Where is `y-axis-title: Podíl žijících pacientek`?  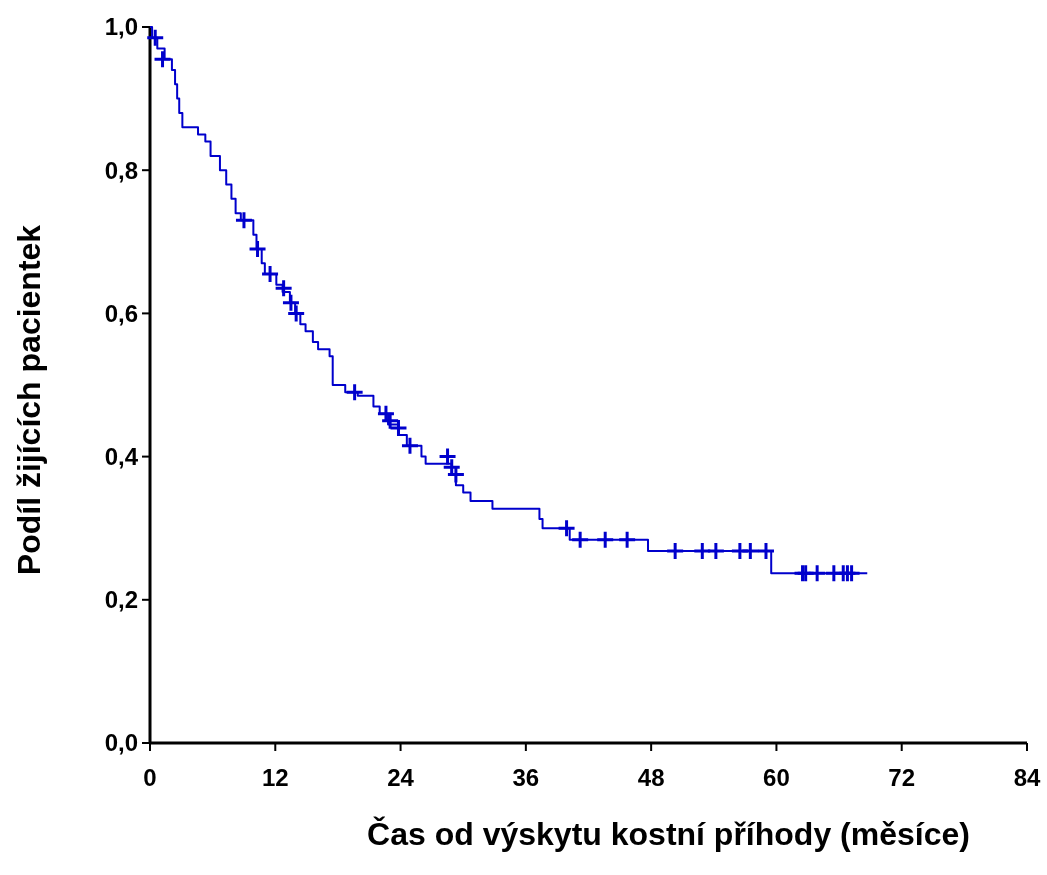 y-axis-title: Podíl žijících pacientek is located at coordinates (29, 400).